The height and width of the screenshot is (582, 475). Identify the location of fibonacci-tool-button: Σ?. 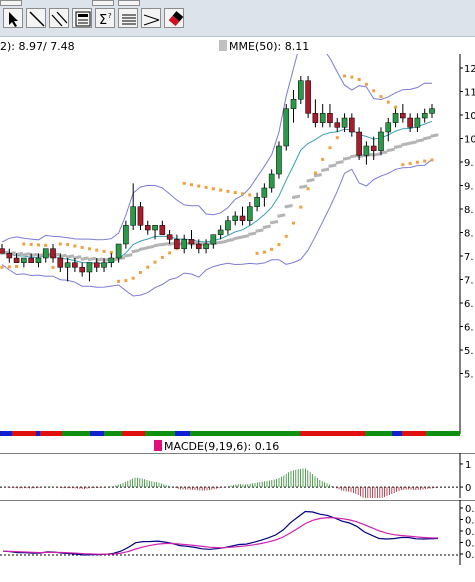
(105, 18).